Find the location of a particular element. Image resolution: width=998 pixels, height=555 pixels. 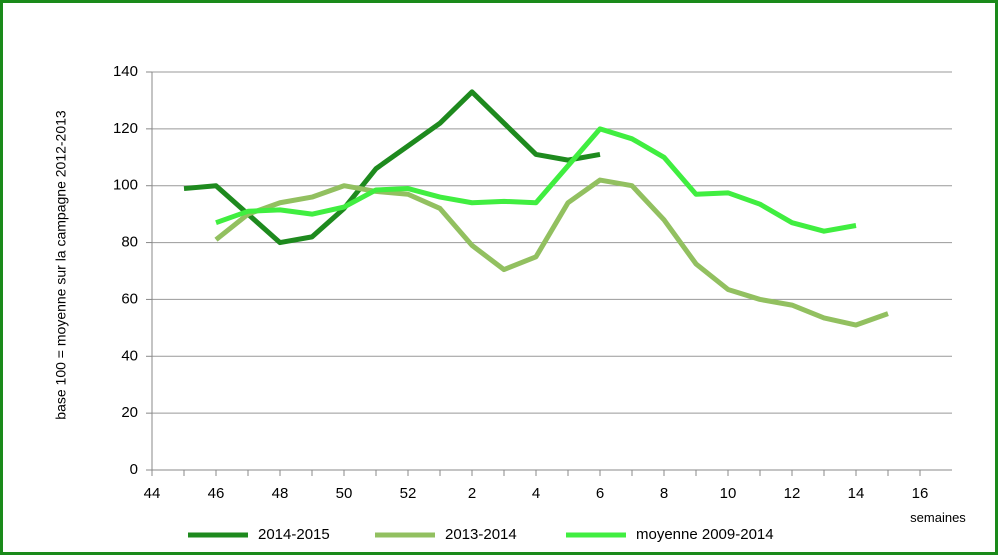

x-tick-label: 50 is located at coordinates (344, 493).